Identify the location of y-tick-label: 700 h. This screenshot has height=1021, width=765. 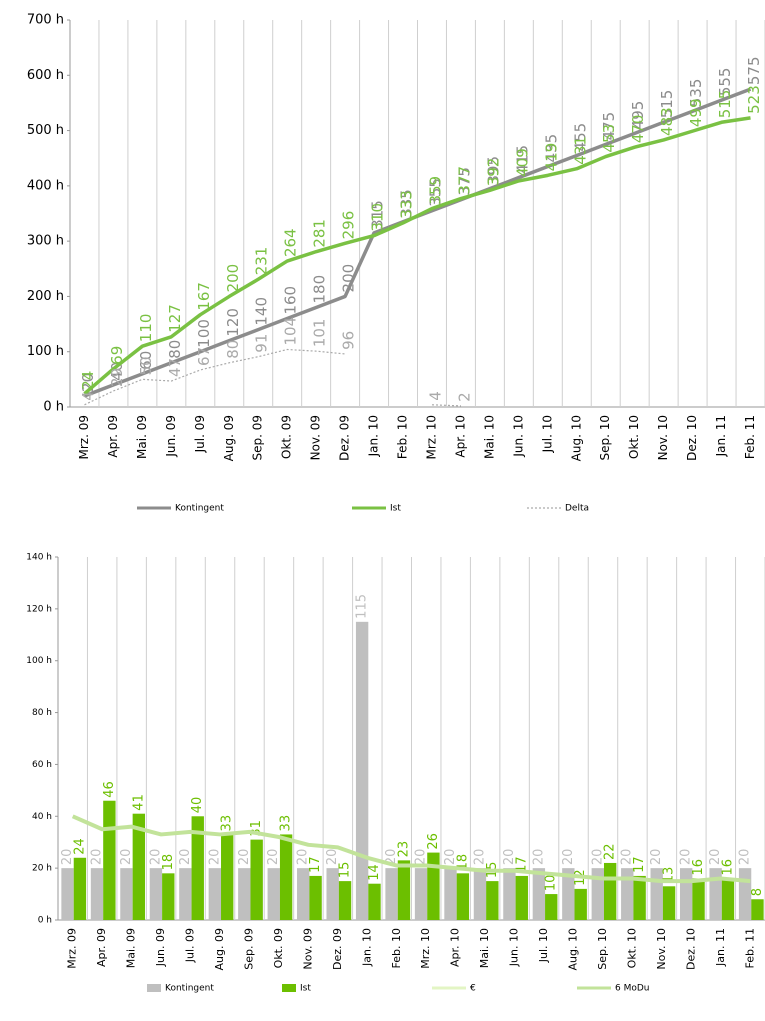
(45, 20).